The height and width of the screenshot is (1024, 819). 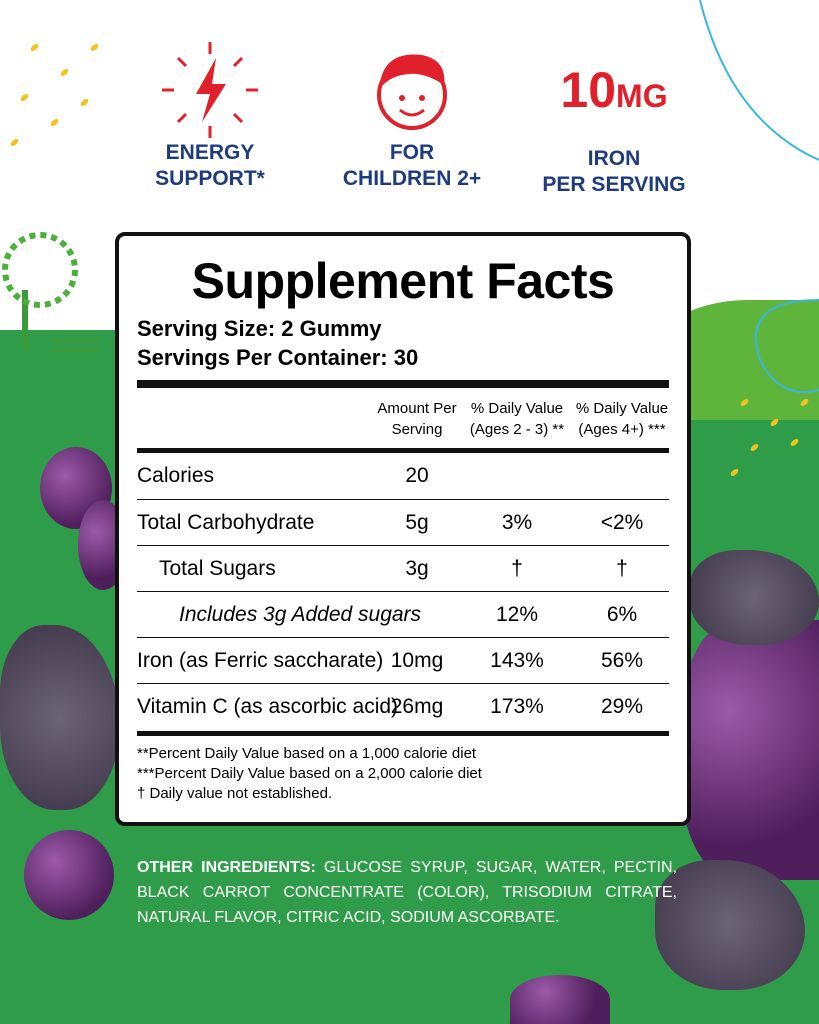 What do you see at coordinates (268, 706) in the screenshot?
I see `nutrient-name: Vitamin C (as ascorbic acid)` at bounding box center [268, 706].